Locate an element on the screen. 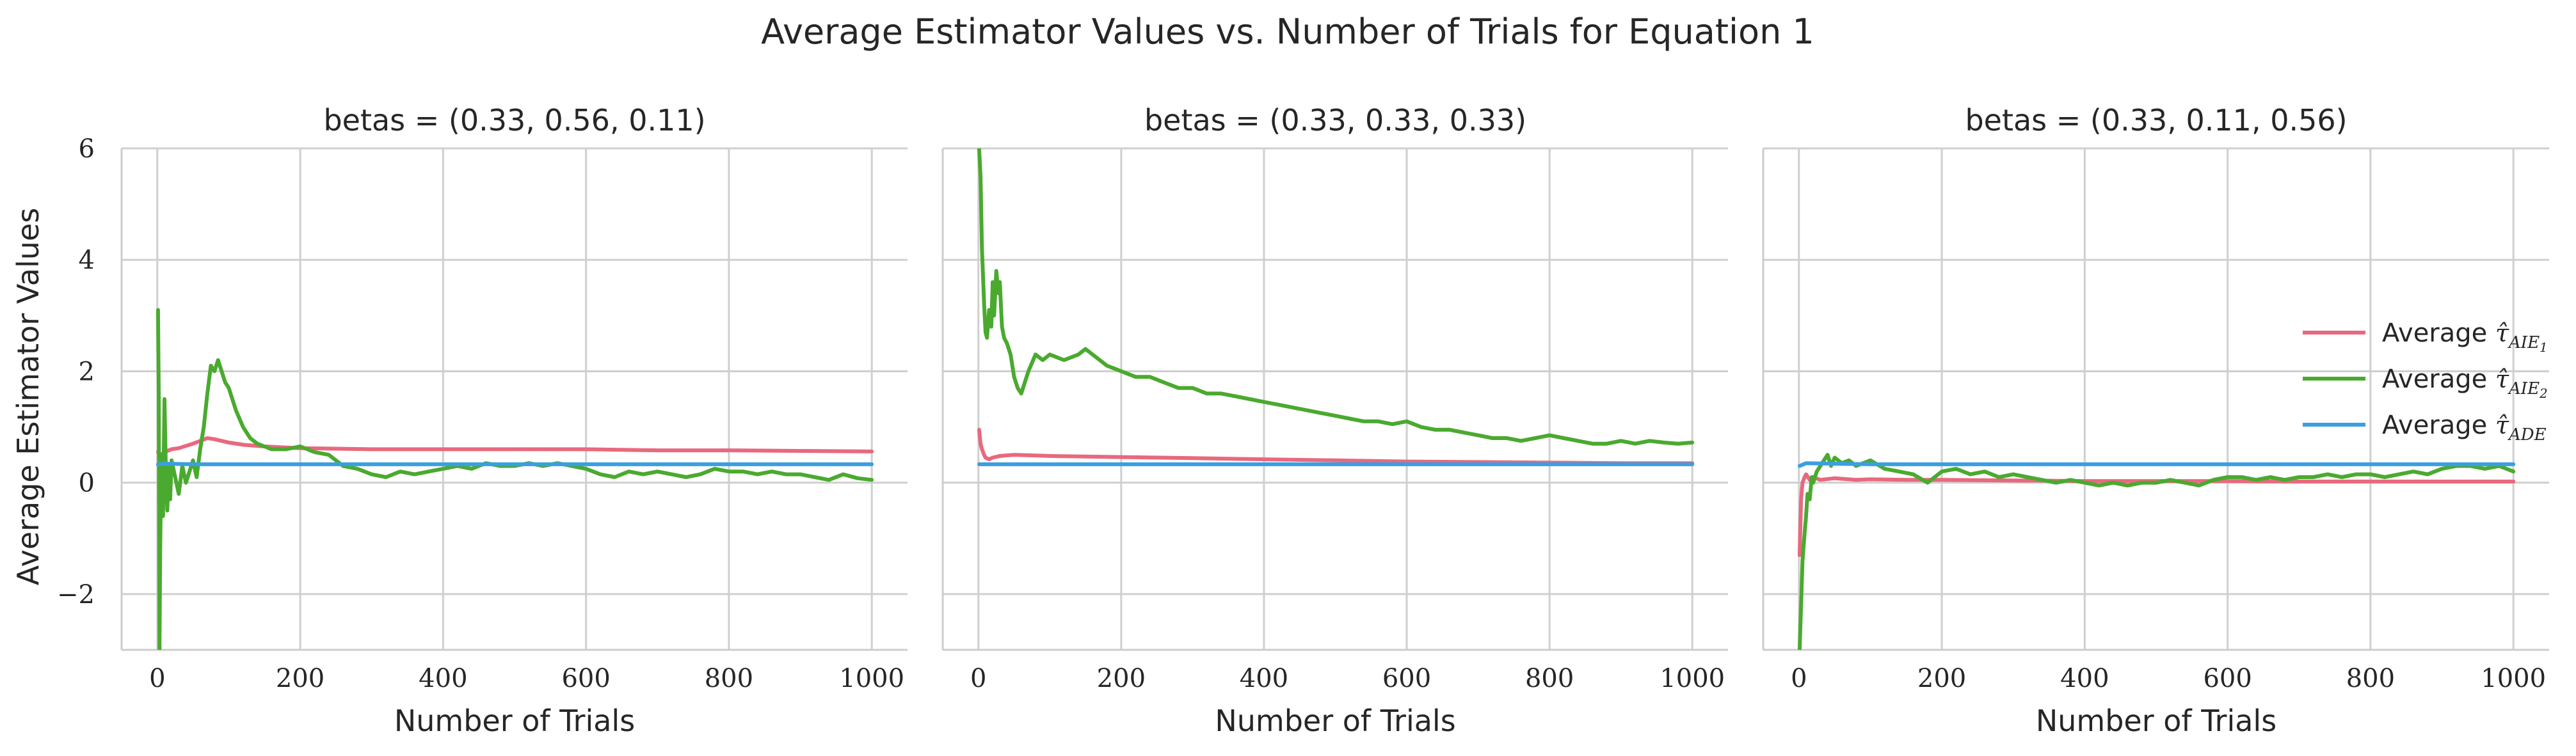 This screenshot has width=2576, height=756. panel-title: betas = (0.33, 0.33, 0.33) is located at coordinates (1335, 120).